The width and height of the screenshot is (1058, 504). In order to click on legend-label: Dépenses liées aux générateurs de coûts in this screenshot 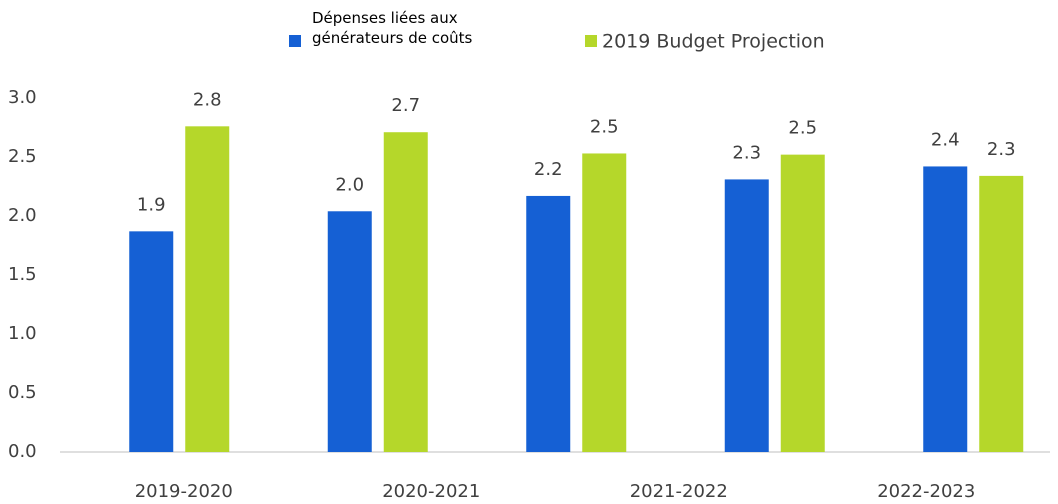, I will do `click(392, 28)`.